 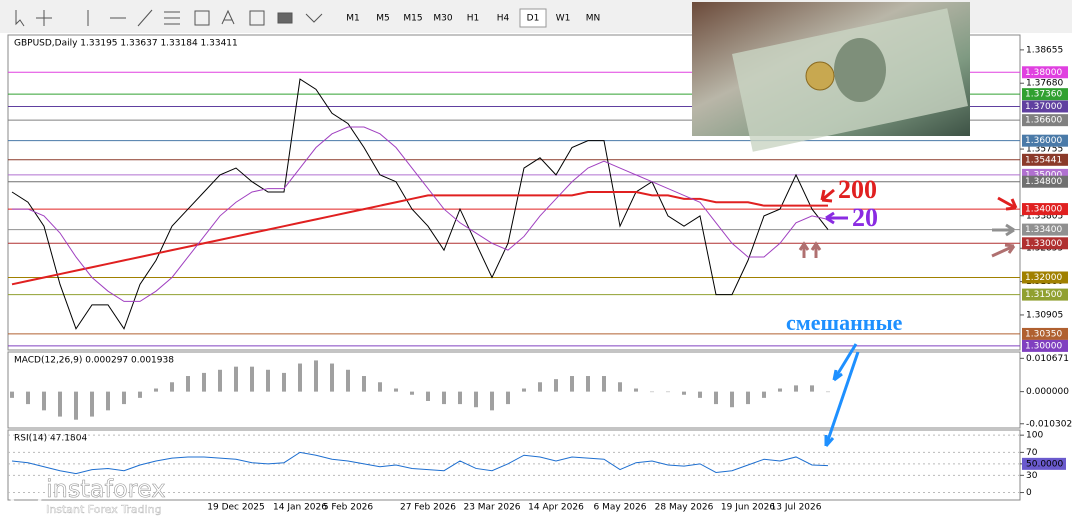 What do you see at coordinates (1049, 424) in the screenshot?
I see `y-tick-label: -0.010302` at bounding box center [1049, 424].